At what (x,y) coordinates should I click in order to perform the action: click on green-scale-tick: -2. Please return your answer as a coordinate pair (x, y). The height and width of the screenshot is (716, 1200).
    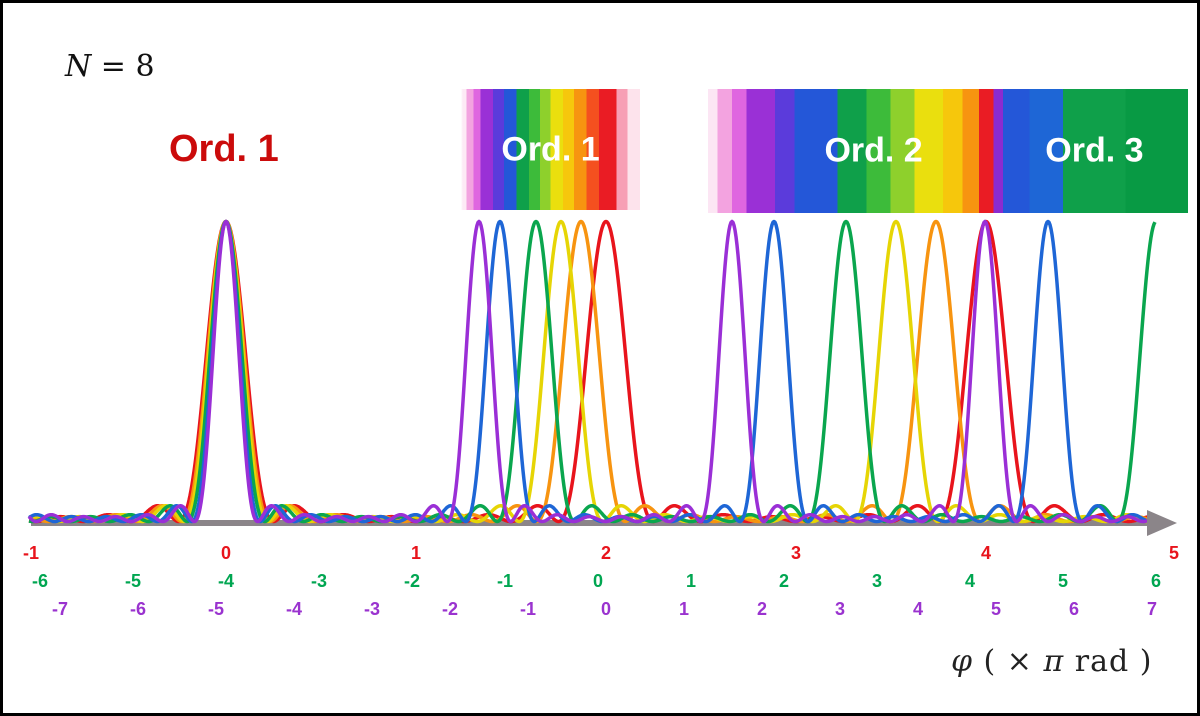
    Looking at the image, I should click on (412, 581).